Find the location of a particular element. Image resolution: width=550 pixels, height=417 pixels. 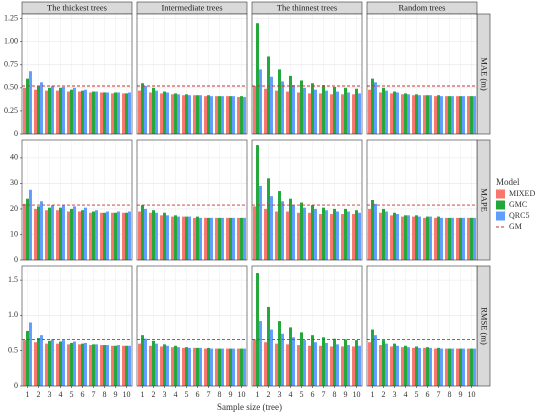

y-tick-label: 0 is located at coordinates (16, 133).